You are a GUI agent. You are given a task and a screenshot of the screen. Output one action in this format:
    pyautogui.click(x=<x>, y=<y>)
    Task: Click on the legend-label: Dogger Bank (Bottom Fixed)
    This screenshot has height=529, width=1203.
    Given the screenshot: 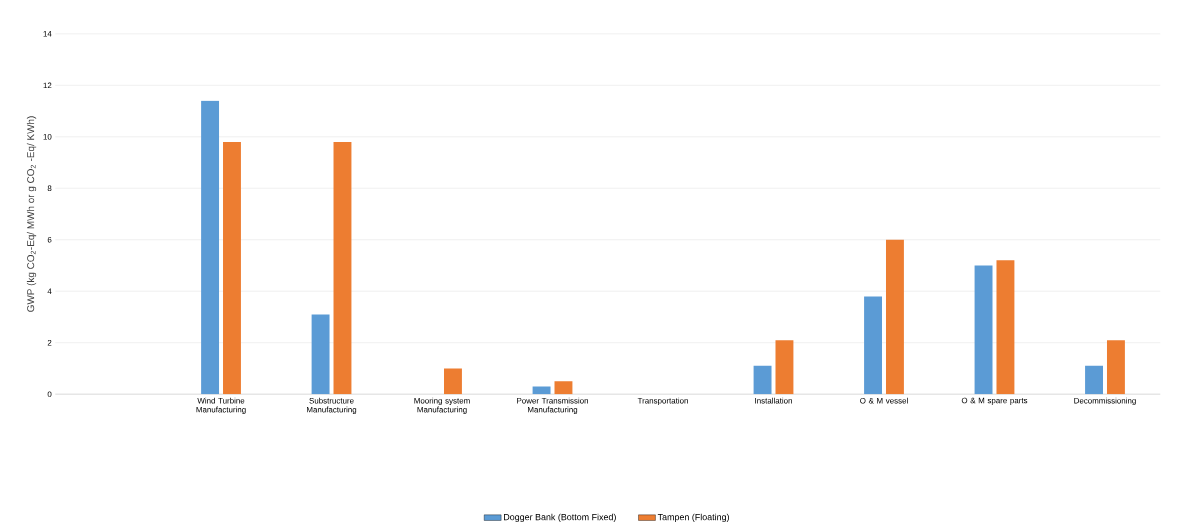 What is the action you would take?
    pyautogui.click(x=560, y=518)
    